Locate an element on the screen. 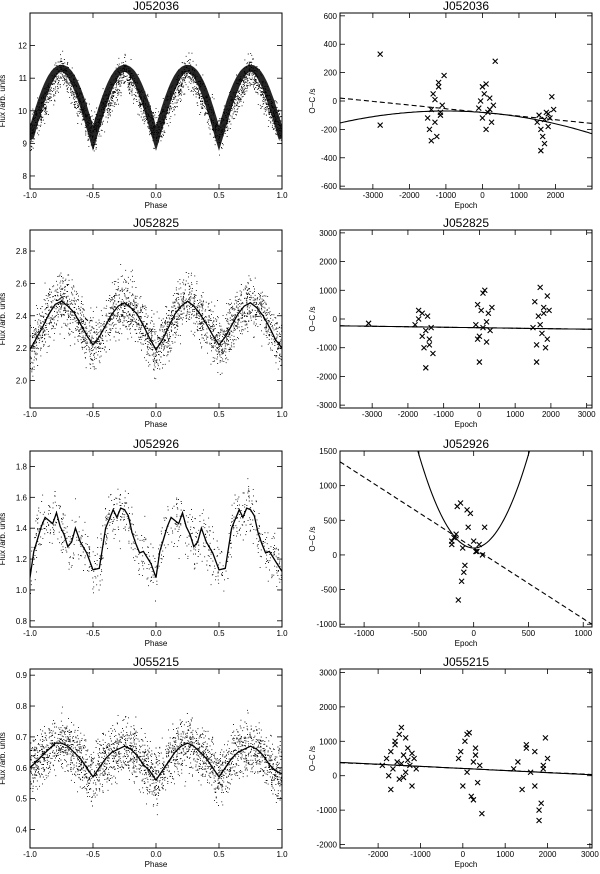 The height and width of the screenshot is (874, 600). y-tick-label: 1.6 is located at coordinates (22, 497).